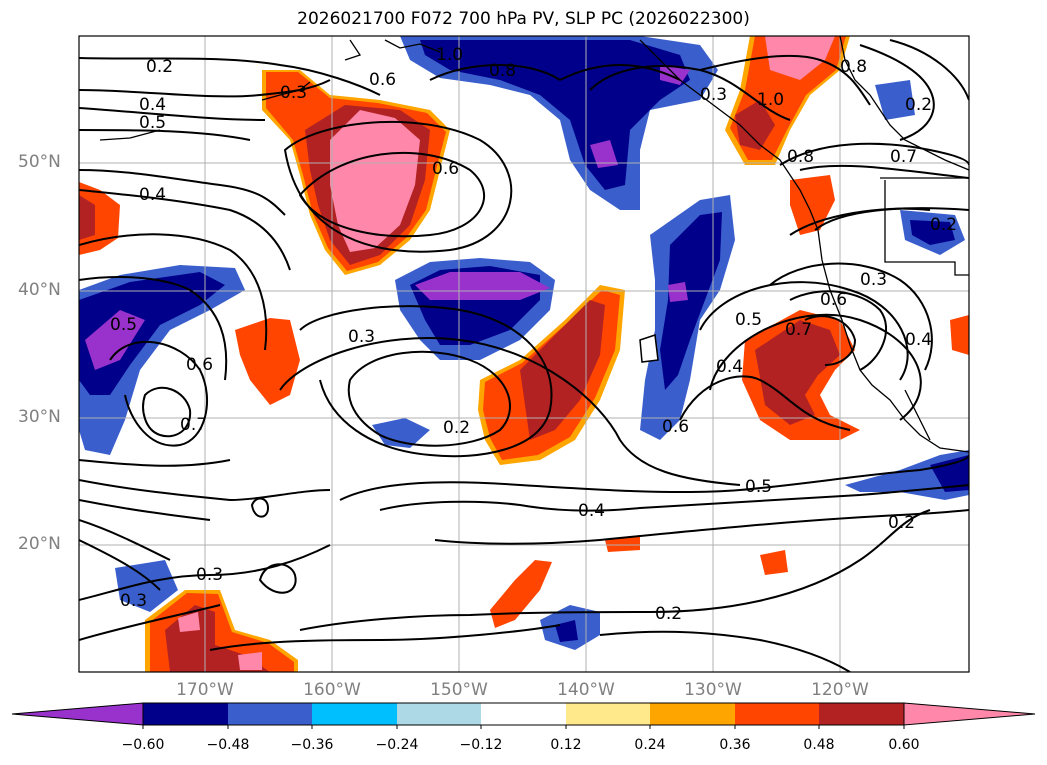 The width and height of the screenshot is (1047, 765). Describe the element at coordinates (332, 690) in the screenshot. I see `lon-label: 160°W` at that location.